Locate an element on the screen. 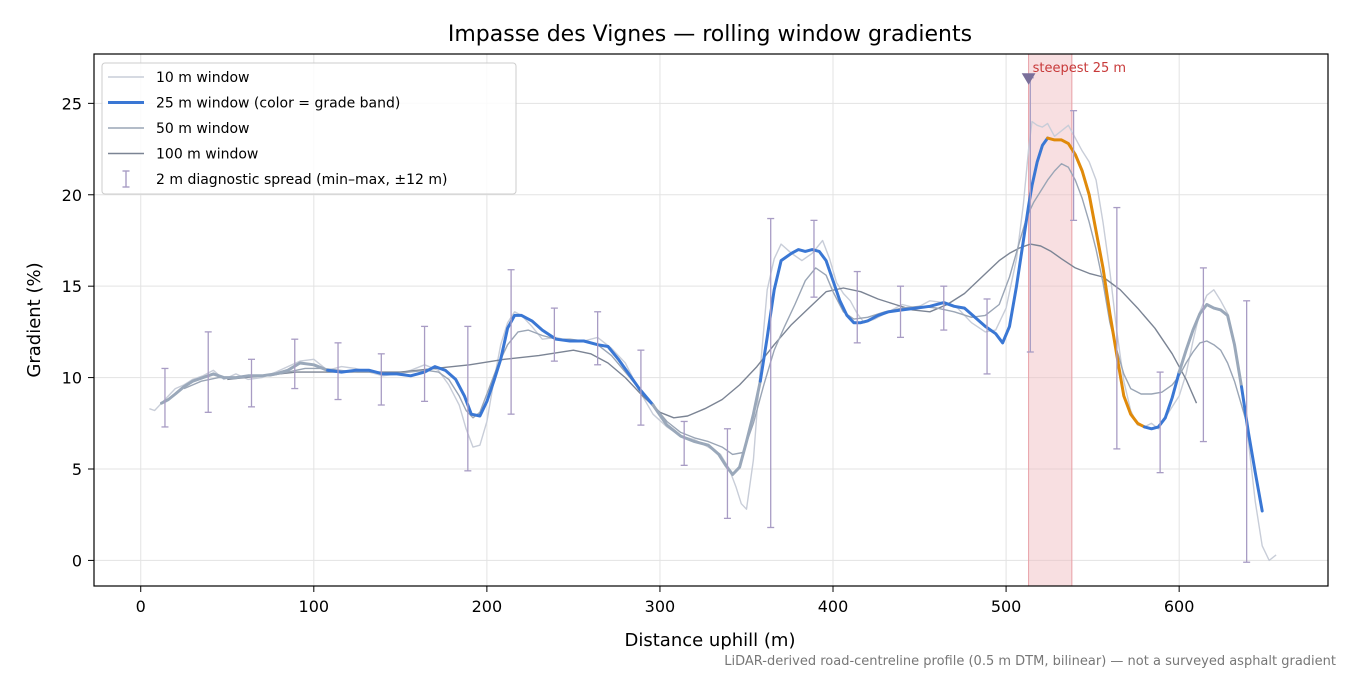 Image resolution: width=1350 pixels, height=675 pixels. y-tick-label: 10 is located at coordinates (72, 378).